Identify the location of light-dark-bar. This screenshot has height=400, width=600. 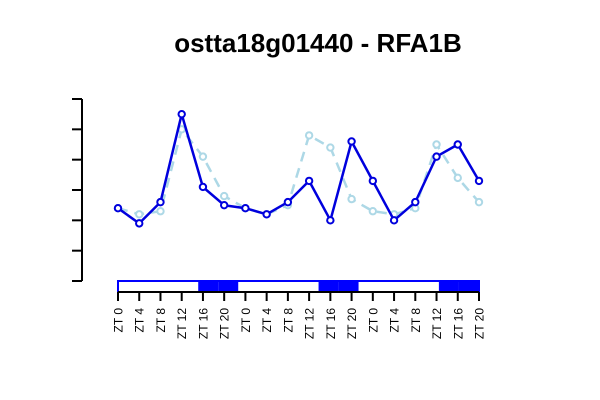
(298, 286).